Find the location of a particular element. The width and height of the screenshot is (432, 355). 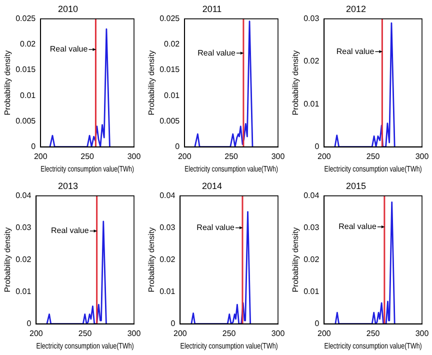

chart-title: 2014 is located at coordinates (212, 185).